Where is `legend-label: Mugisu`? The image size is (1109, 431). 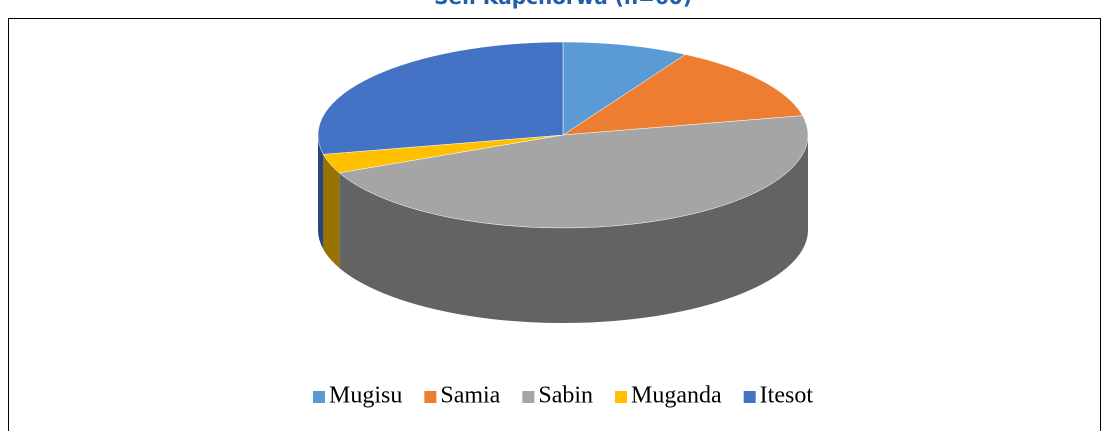 legend-label: Mugisu is located at coordinates (365, 396).